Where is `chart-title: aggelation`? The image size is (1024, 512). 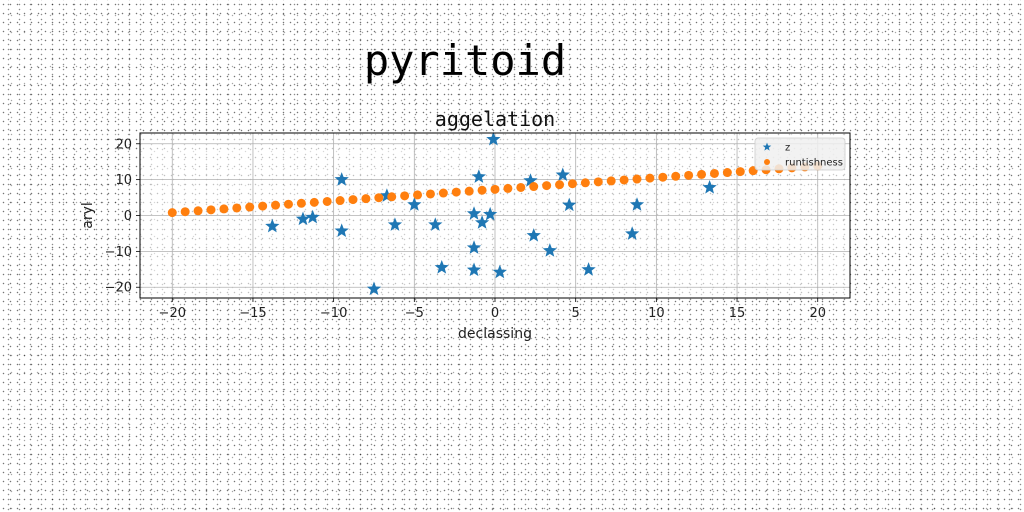
chart-title: aggelation is located at coordinates (495, 119).